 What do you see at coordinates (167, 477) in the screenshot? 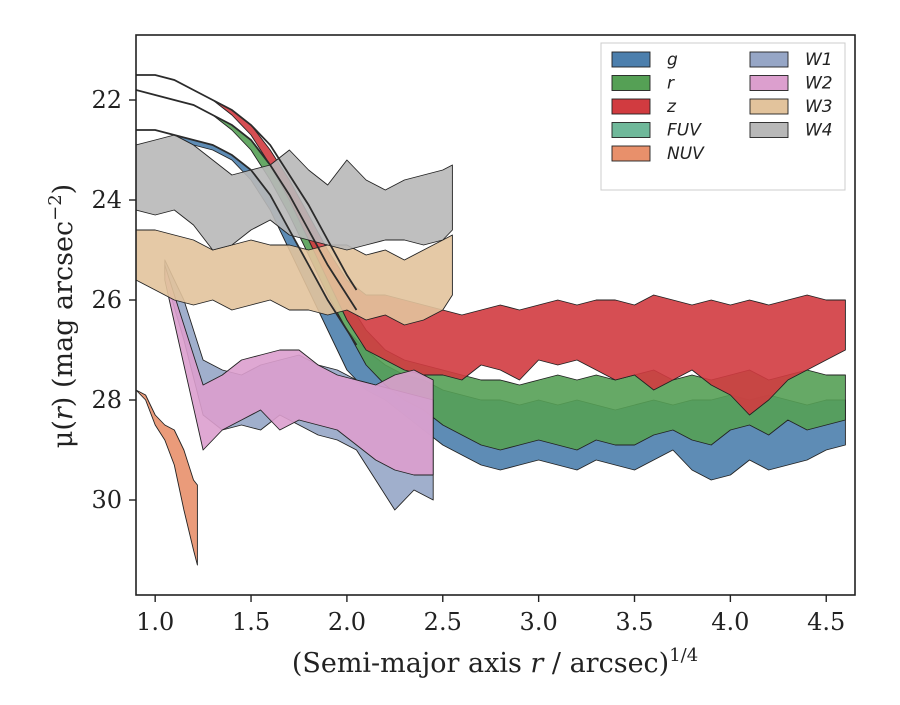
I see `band-nuv` at bounding box center [167, 477].